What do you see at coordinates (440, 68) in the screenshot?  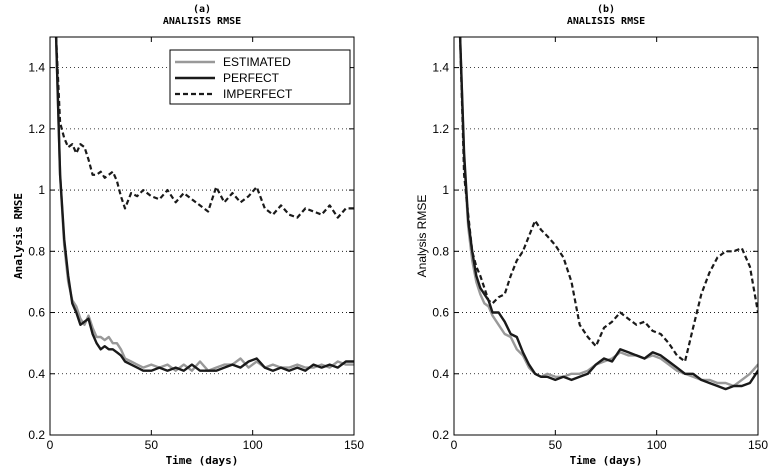 I see `panel-b-ytick-label: 1.4` at bounding box center [440, 68].